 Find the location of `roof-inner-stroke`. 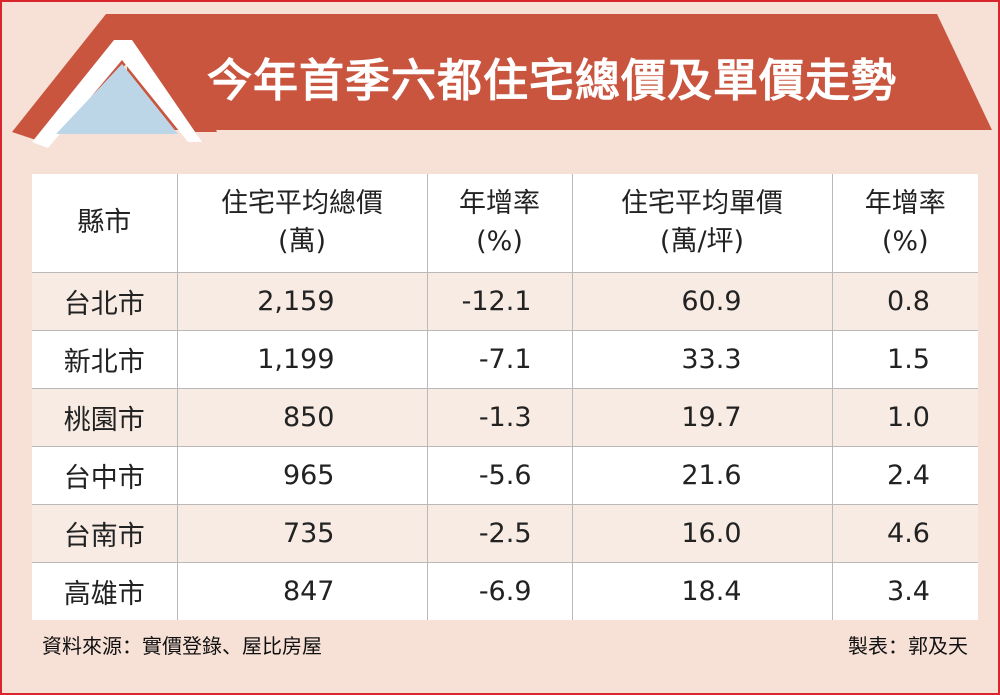

roof-inner-stroke is located at coordinates (117, 94).